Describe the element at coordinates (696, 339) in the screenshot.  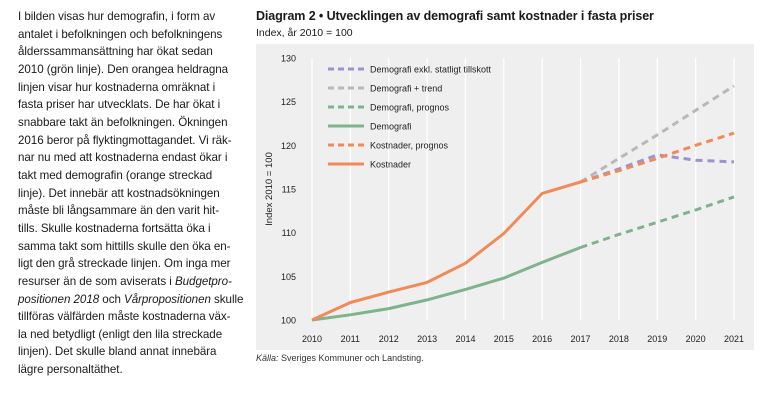
I see `x-tick-label: 2020` at that location.